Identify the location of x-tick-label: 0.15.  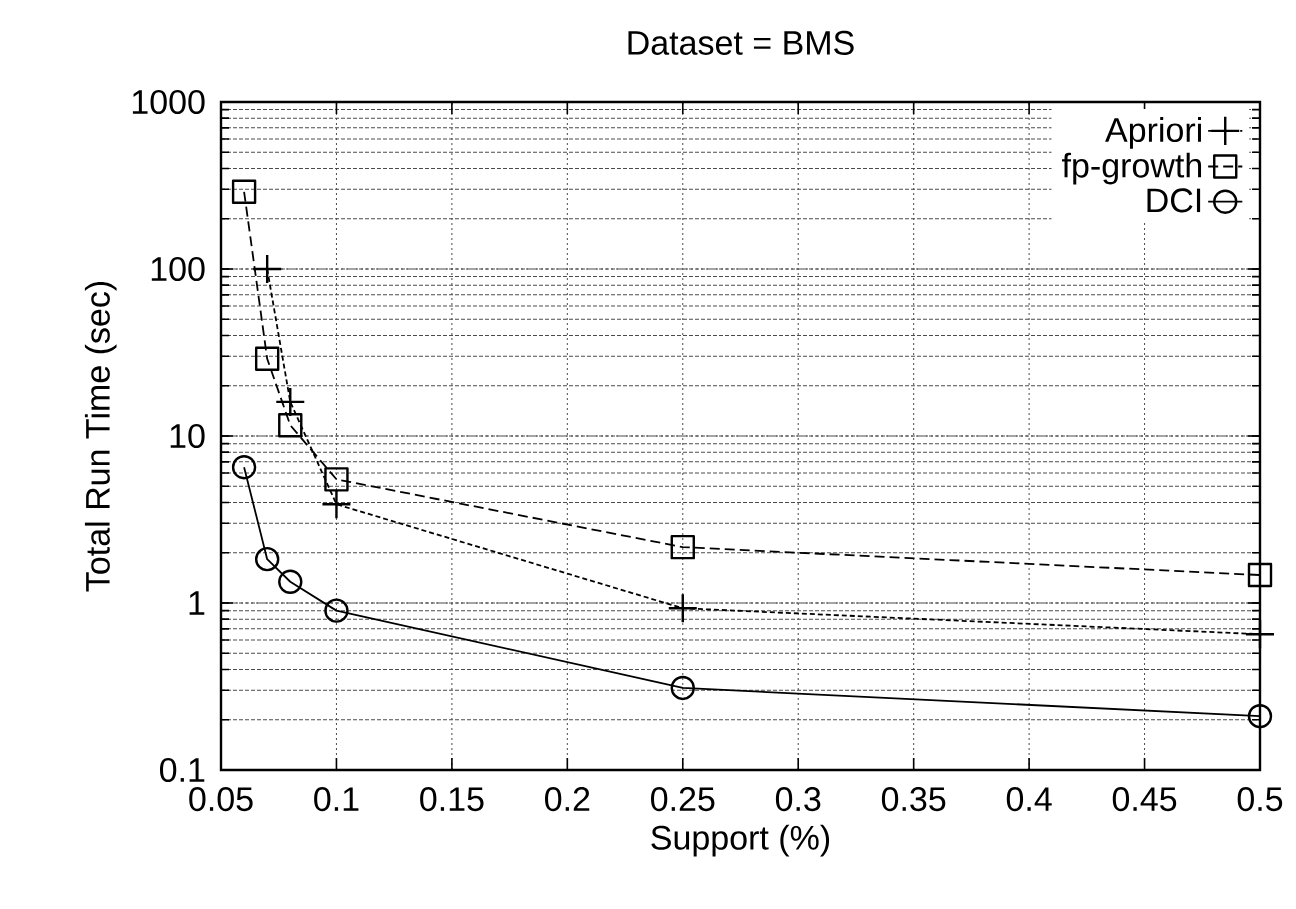
(452, 799).